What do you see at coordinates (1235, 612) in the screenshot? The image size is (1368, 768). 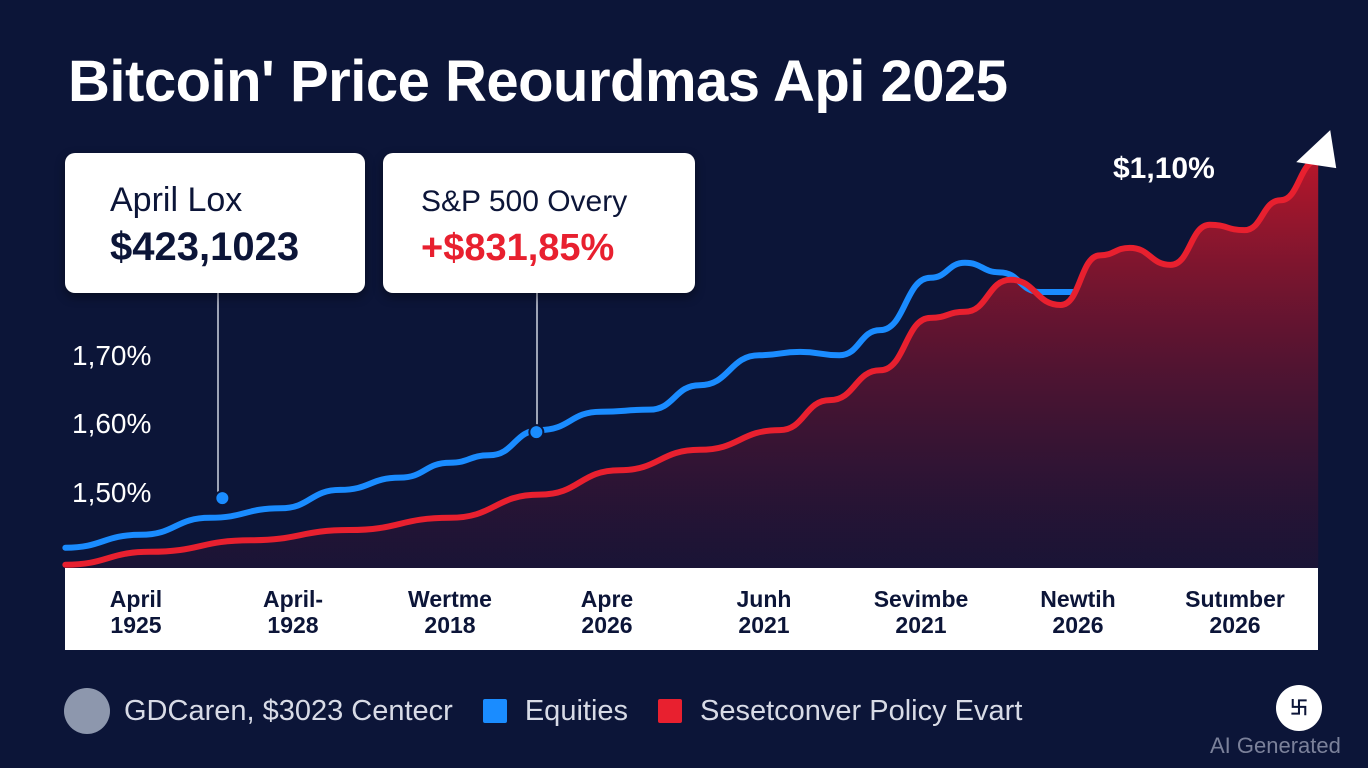 I see `x-tick-label: Sutımber 2026` at bounding box center [1235, 612].